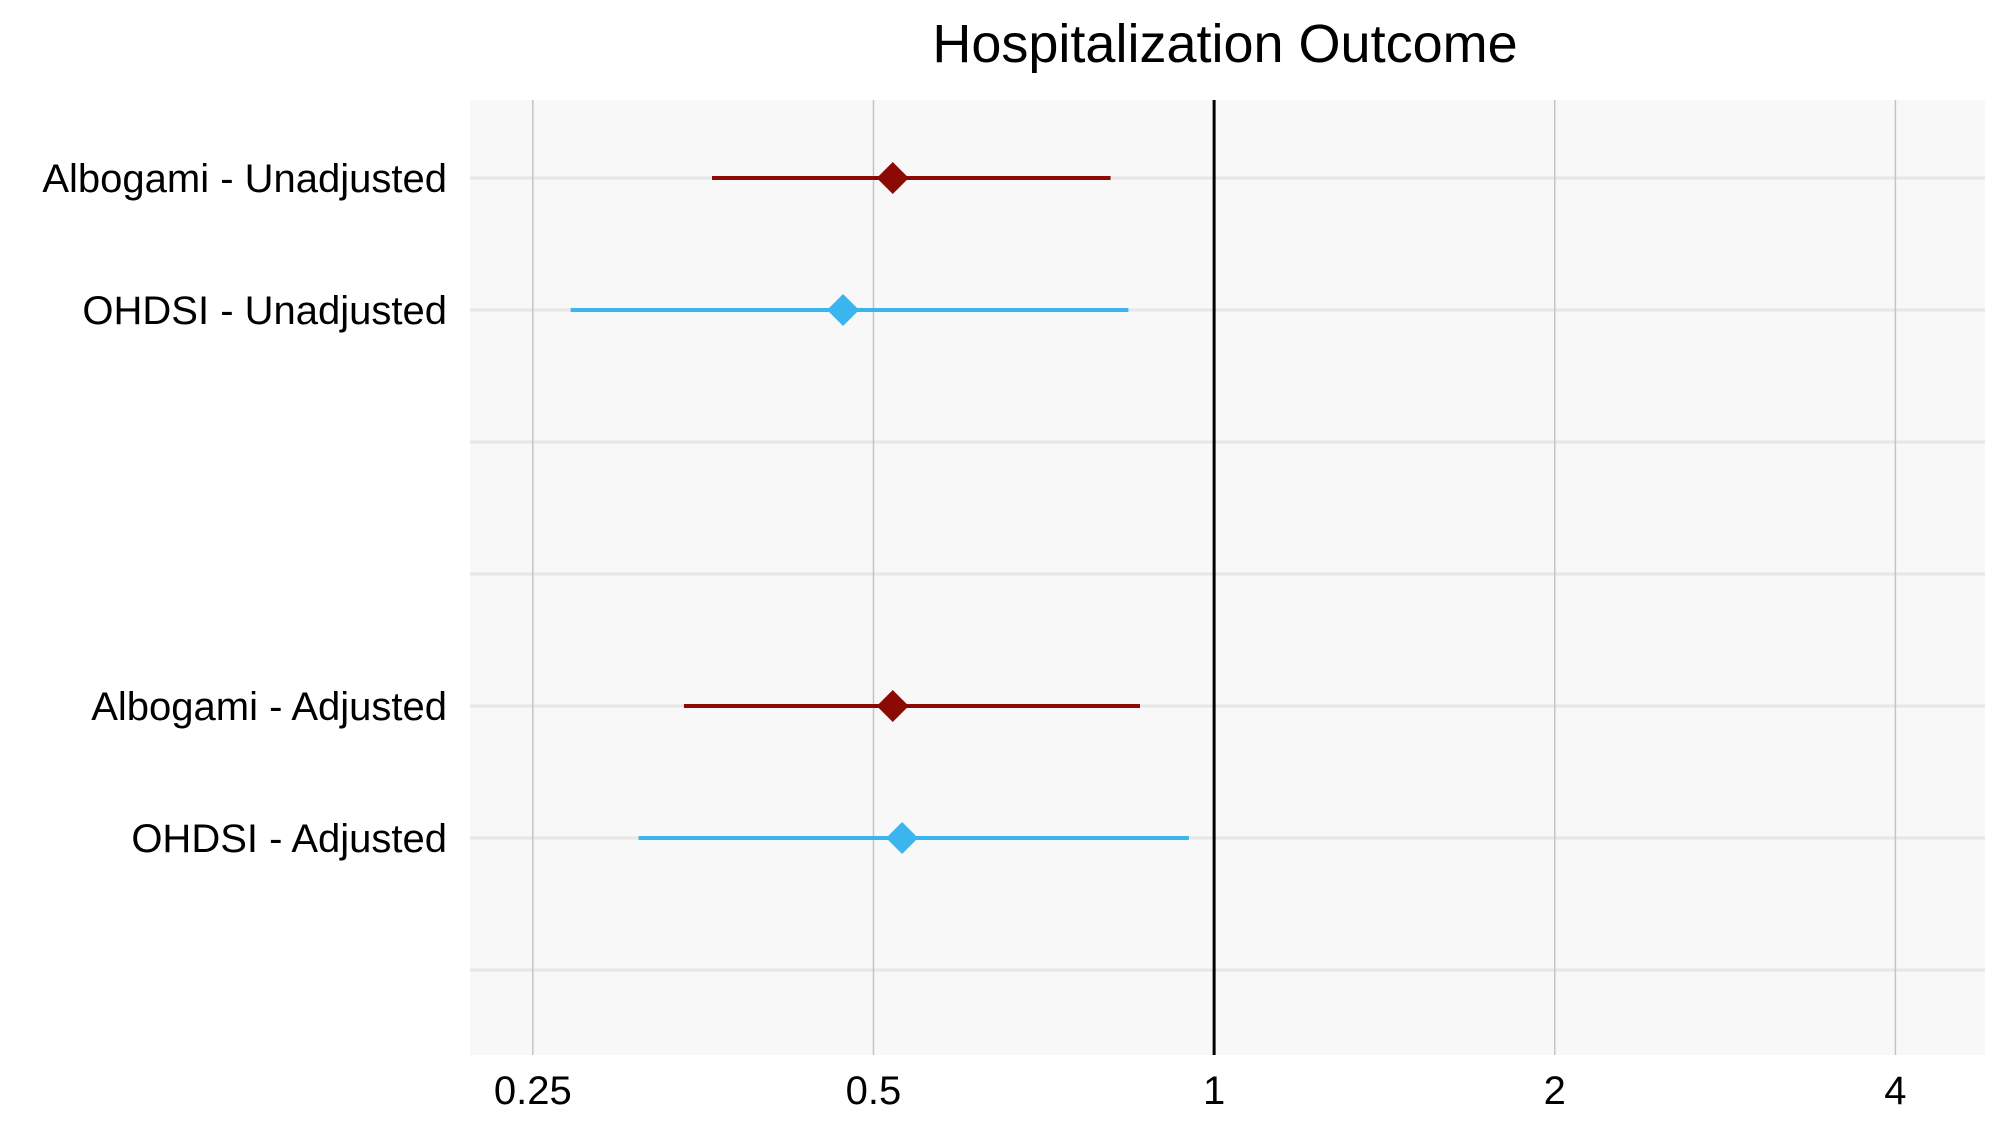  I want to click on row-label: Albogami - Unadjusted, so click(244, 179).